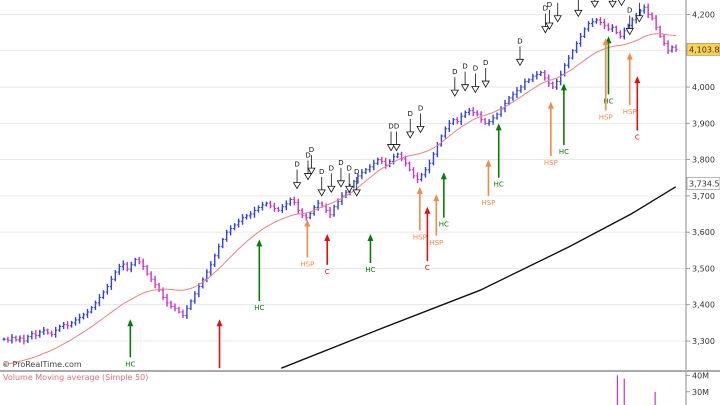  What do you see at coordinates (703, 160) in the screenshot?
I see `y-tick-label: 3,800` at bounding box center [703, 160].